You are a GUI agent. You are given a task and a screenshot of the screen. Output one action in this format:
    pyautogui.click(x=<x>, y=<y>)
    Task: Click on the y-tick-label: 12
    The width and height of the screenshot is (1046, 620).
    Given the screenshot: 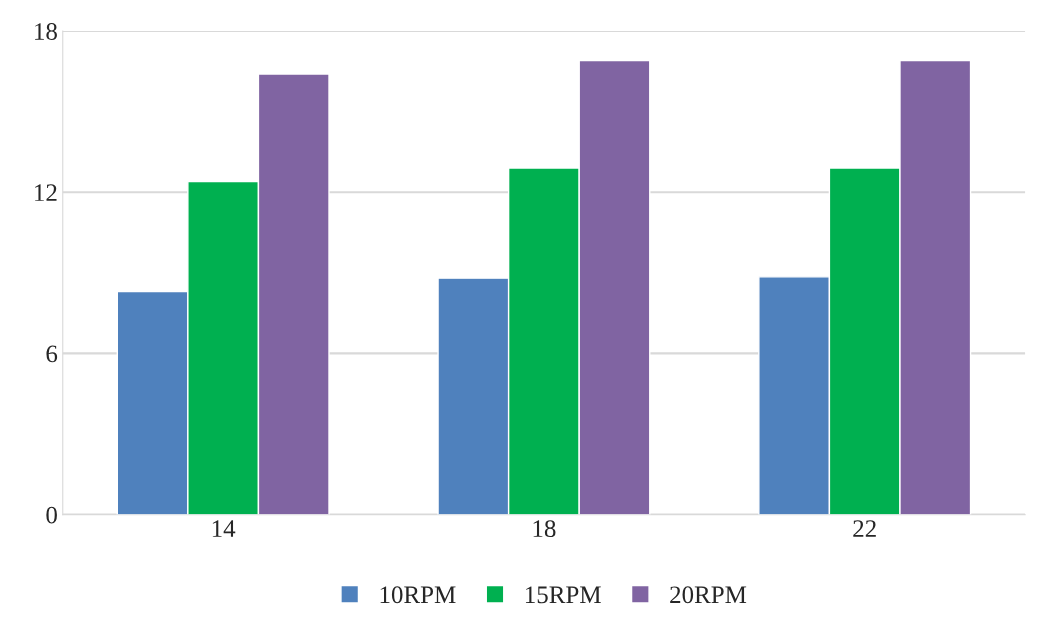 What is the action you would take?
    pyautogui.click(x=46, y=192)
    